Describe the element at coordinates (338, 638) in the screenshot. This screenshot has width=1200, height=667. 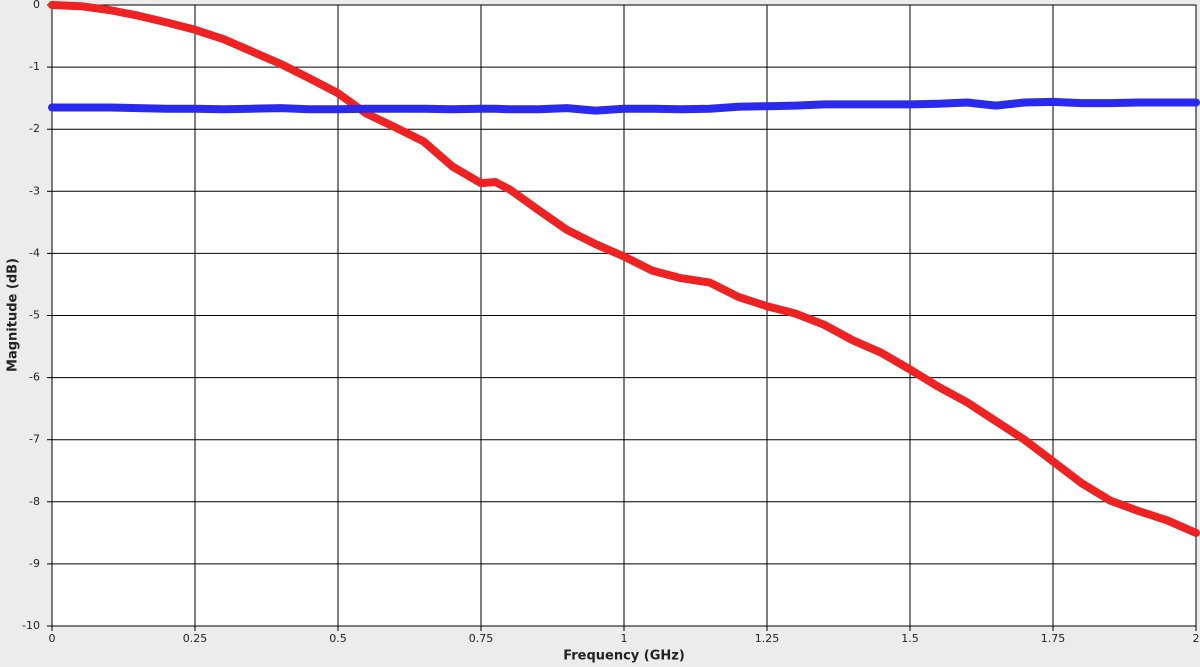
I see `x-tick-label: 0.5` at that location.